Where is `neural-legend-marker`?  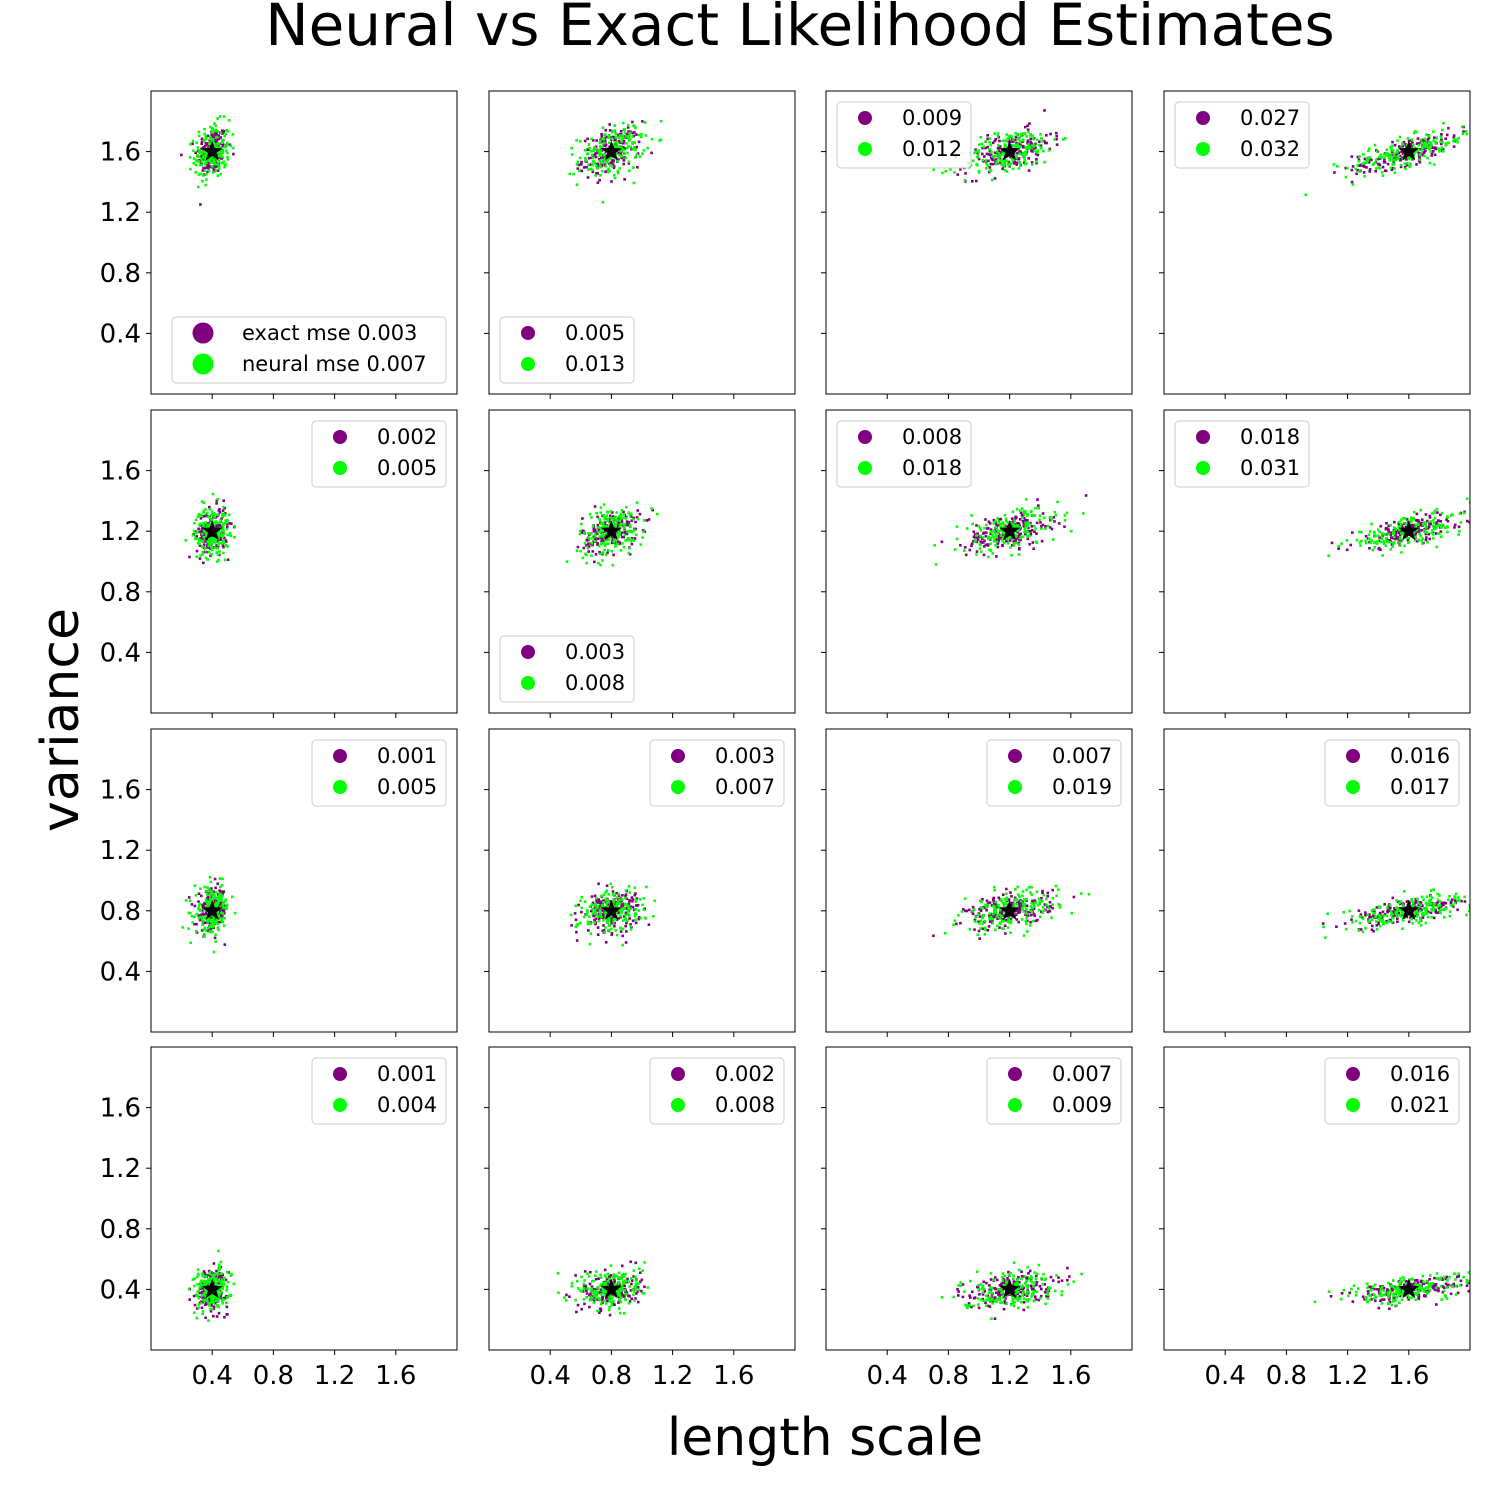 neural-legend-marker is located at coordinates (528, 364).